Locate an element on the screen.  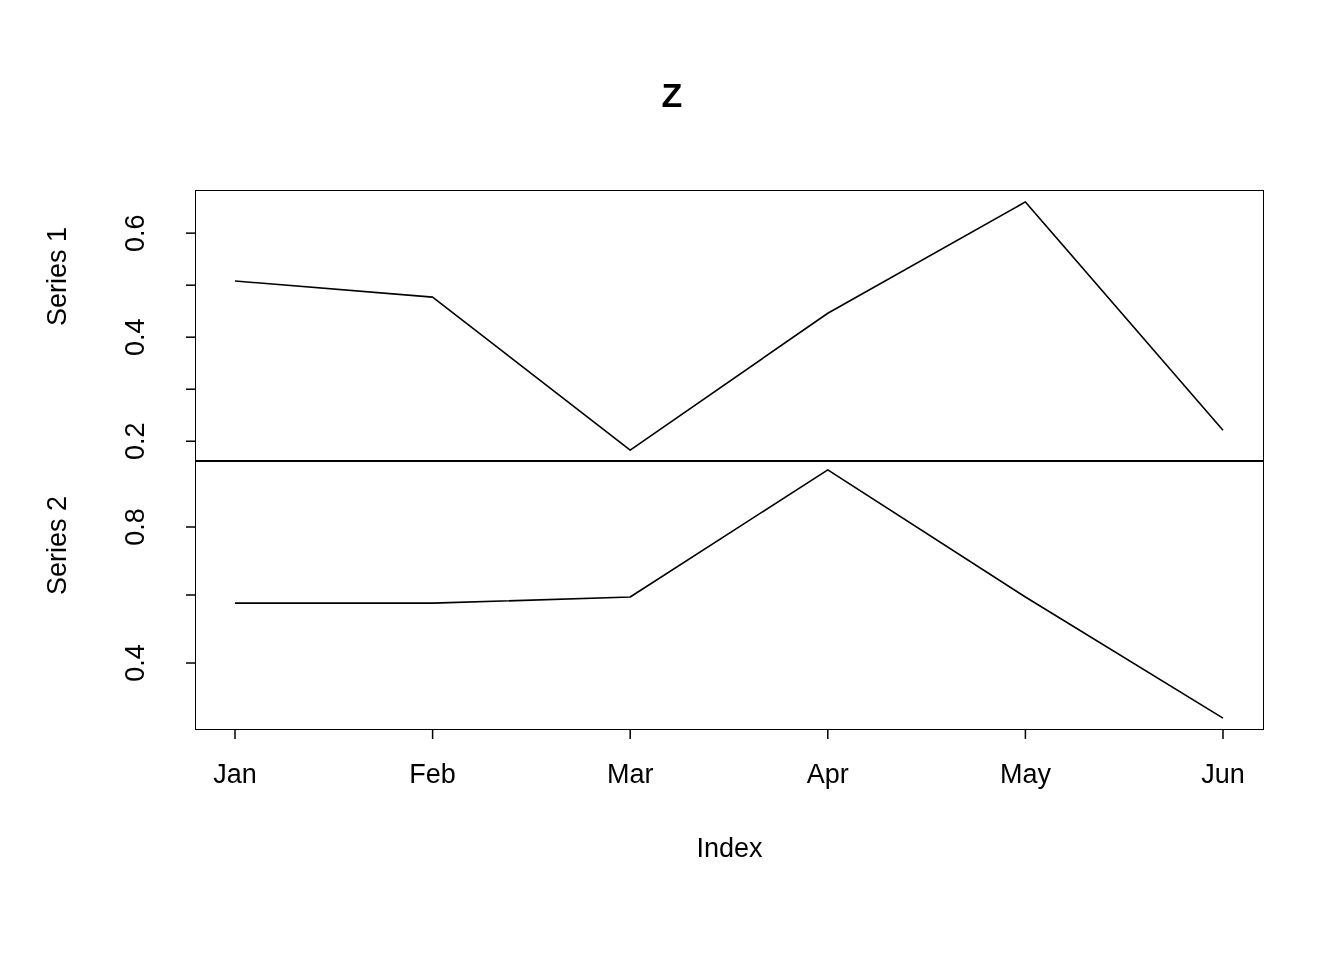
x-tick-label: Apr is located at coordinates (827, 774).